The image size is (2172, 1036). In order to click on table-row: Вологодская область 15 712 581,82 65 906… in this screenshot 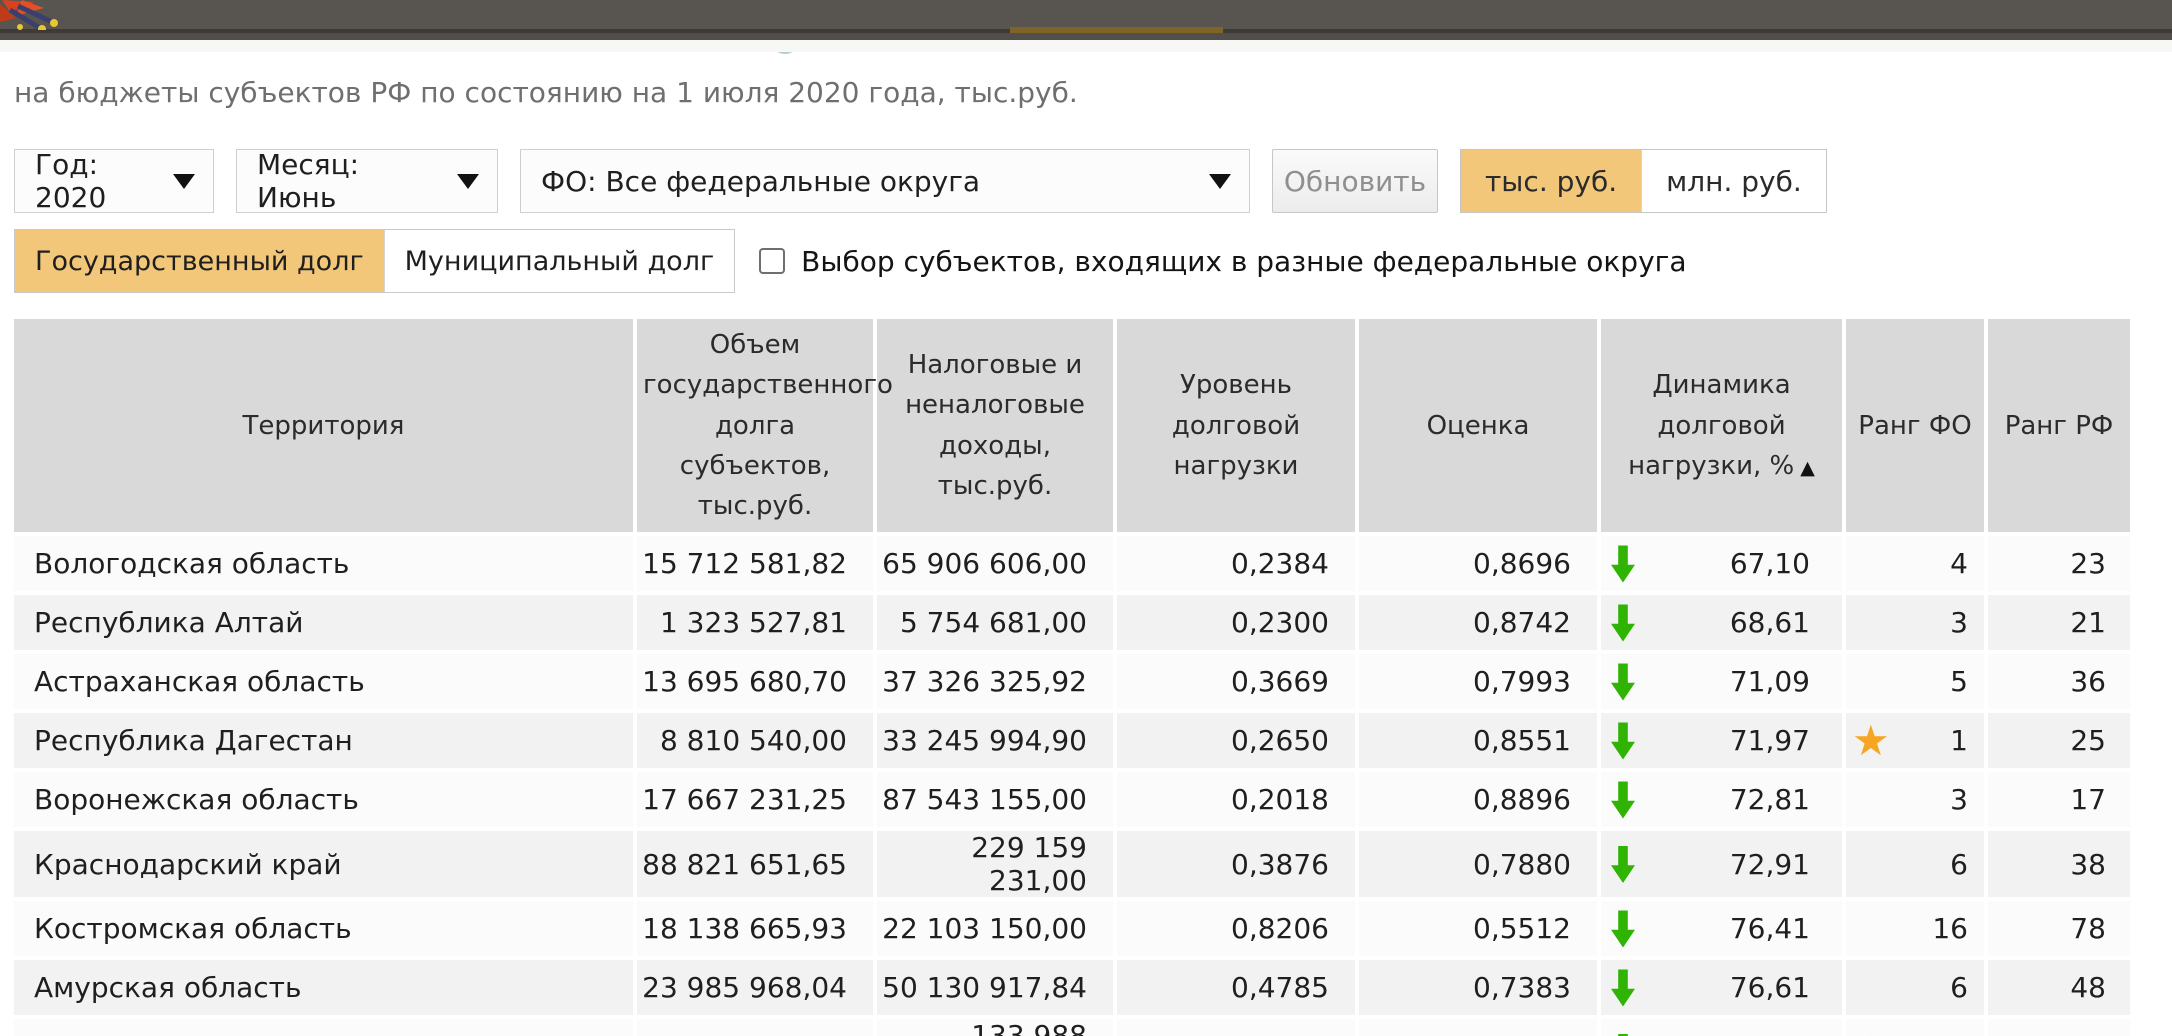, I will do `click(1072, 564)`.